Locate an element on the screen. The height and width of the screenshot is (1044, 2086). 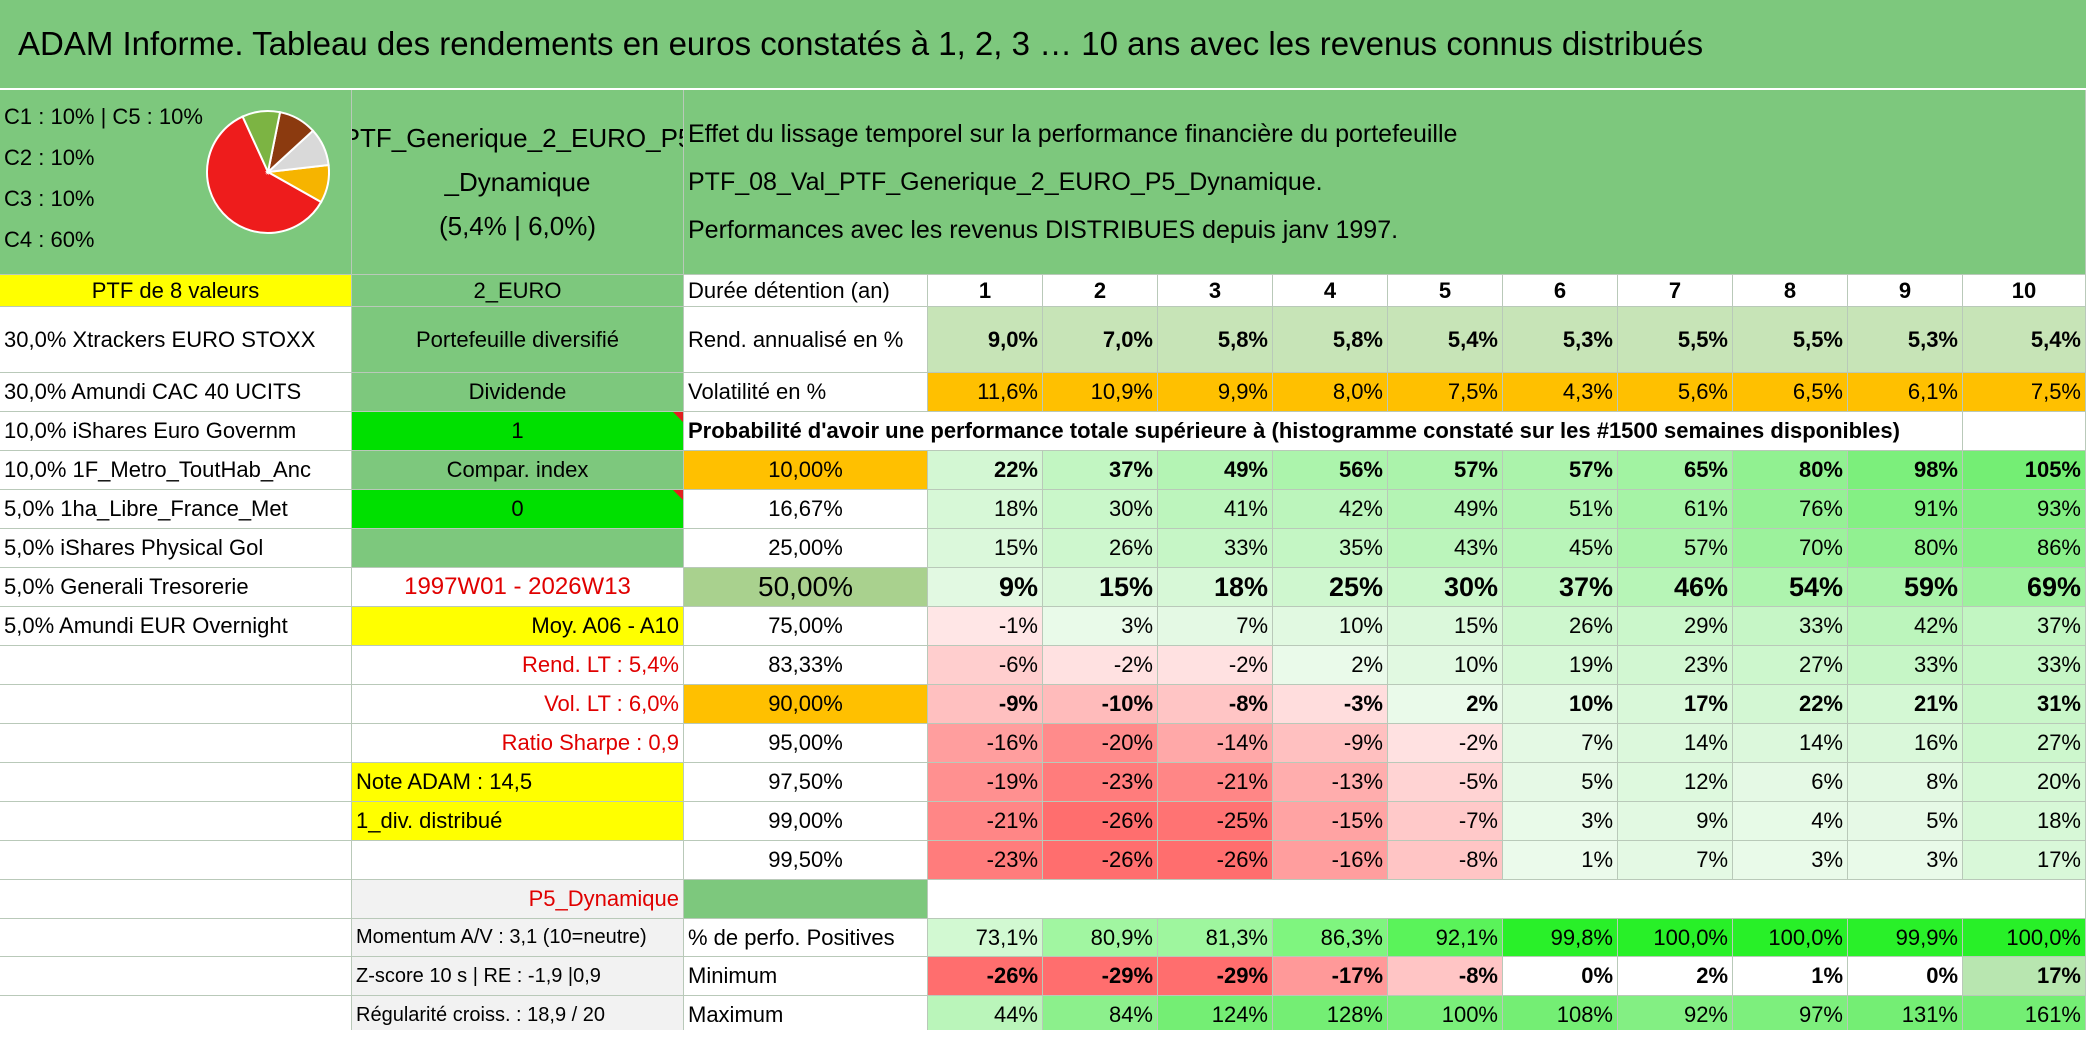
allocation-pie-chart is located at coordinates (268, 172).